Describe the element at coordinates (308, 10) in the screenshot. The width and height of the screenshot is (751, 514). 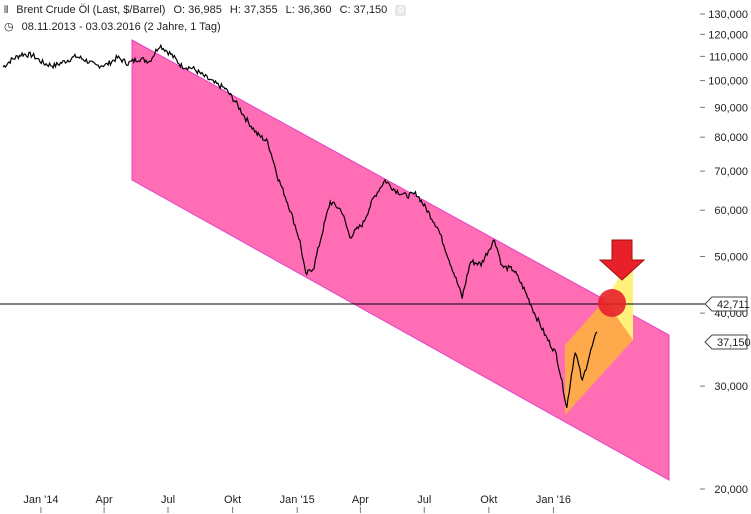
I see `low-value: L: 36,360` at that location.